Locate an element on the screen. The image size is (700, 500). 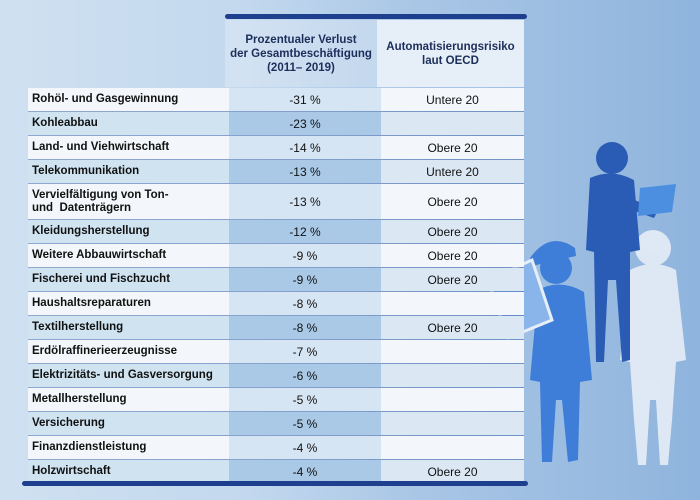
header-automation-risk: Automatisierungsrisiko laut OECD is located at coordinates (450, 53).